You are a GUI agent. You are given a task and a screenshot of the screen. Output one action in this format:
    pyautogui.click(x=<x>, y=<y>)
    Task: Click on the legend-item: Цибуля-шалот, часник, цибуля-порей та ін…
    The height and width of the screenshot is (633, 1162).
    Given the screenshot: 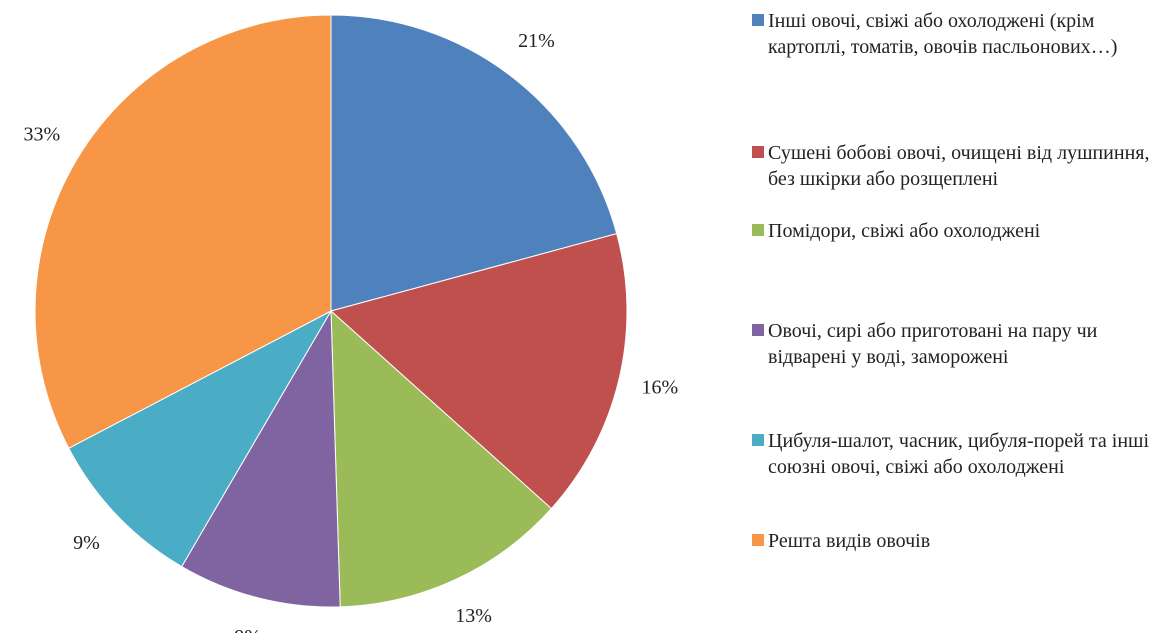 What is the action you would take?
    pyautogui.click(x=952, y=454)
    